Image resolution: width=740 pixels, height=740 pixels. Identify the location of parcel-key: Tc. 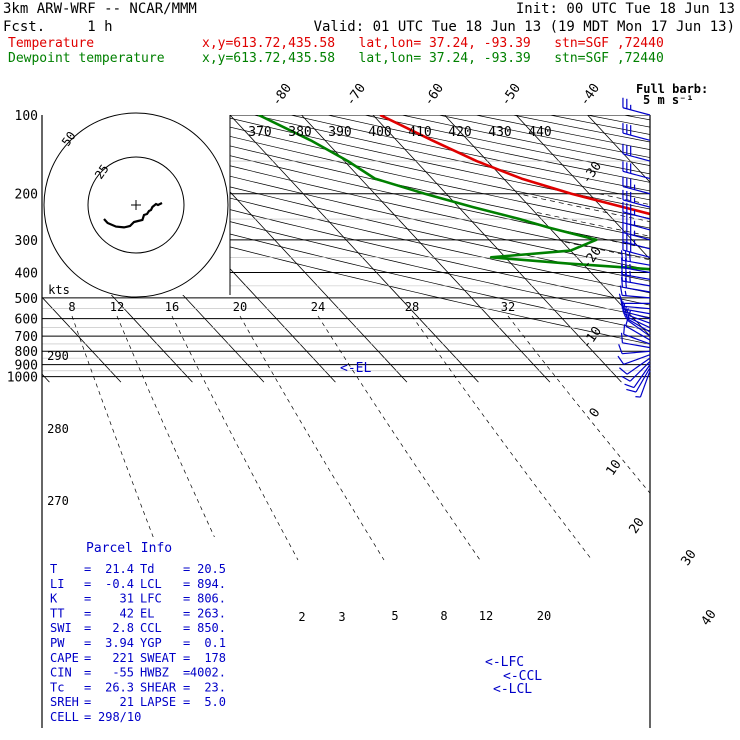
(57, 687).